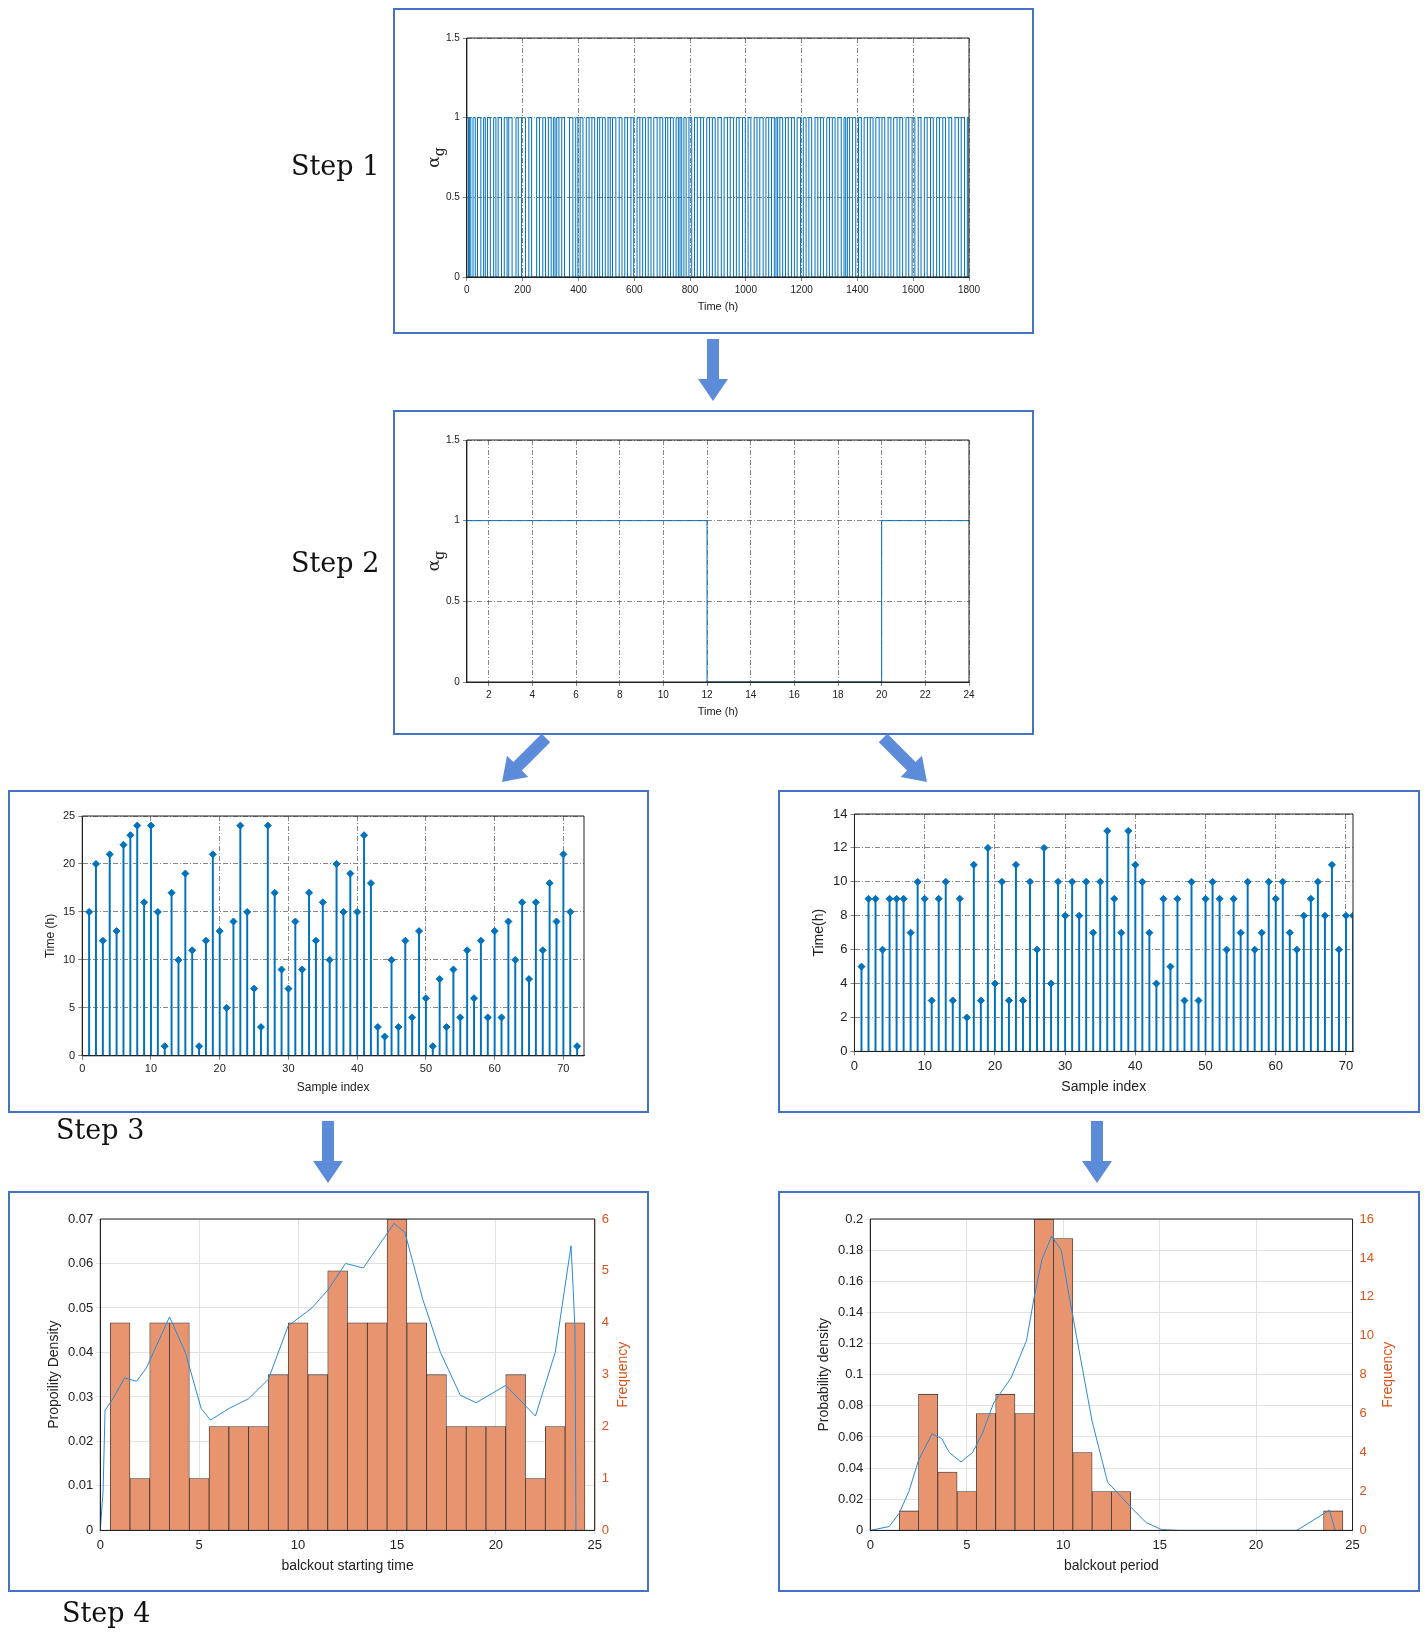 Image resolution: width=1428 pixels, height=1634 pixels. What do you see at coordinates (802, 289) in the screenshot?
I see `x-tick-label: 1200` at bounding box center [802, 289].